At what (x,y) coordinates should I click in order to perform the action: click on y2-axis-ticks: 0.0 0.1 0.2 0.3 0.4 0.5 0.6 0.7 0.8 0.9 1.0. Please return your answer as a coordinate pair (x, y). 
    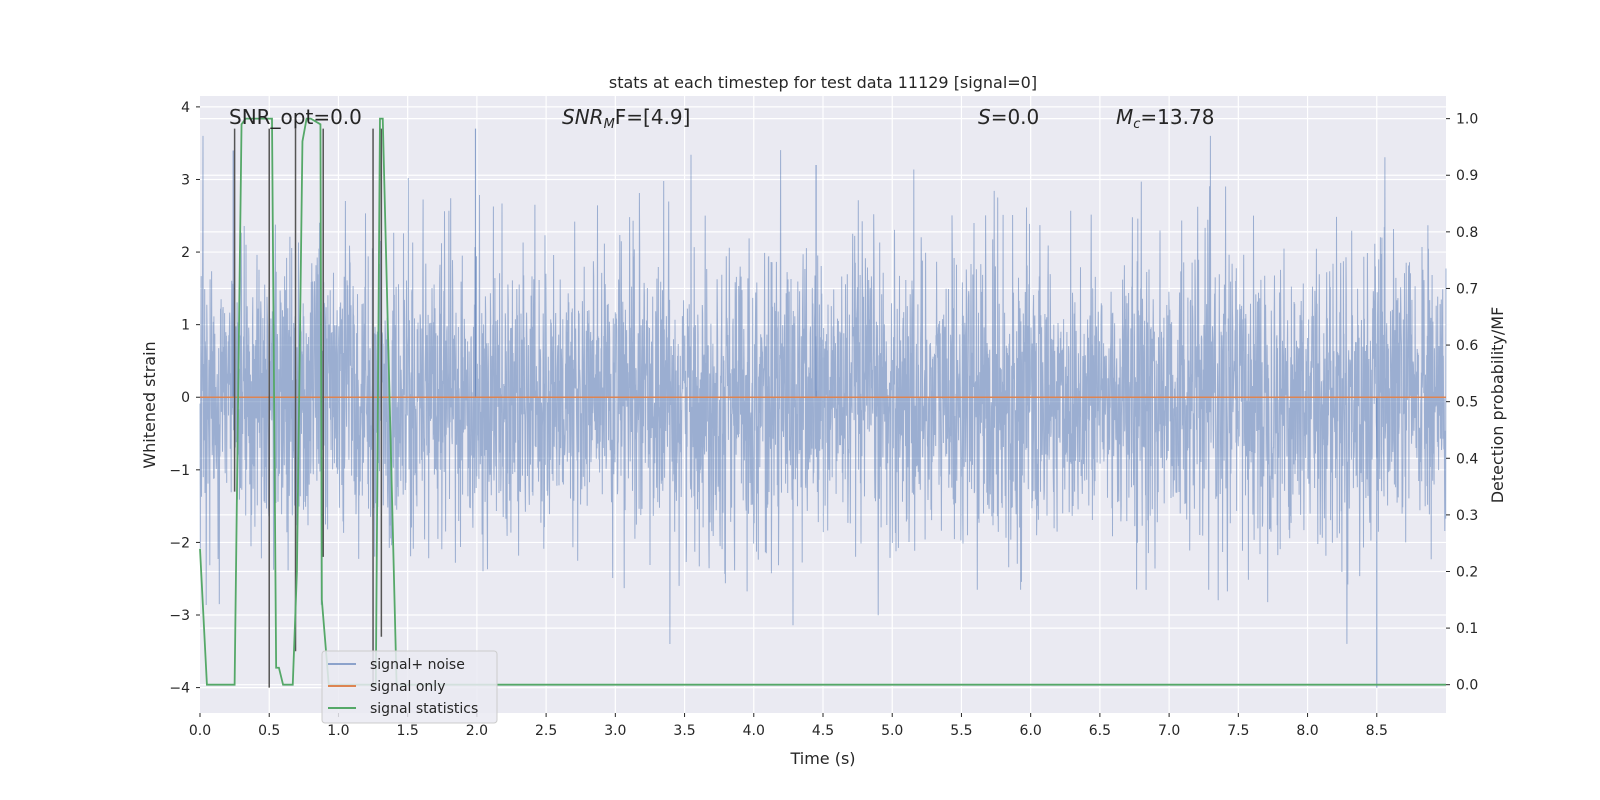
    Looking at the image, I should click on (1462, 403).